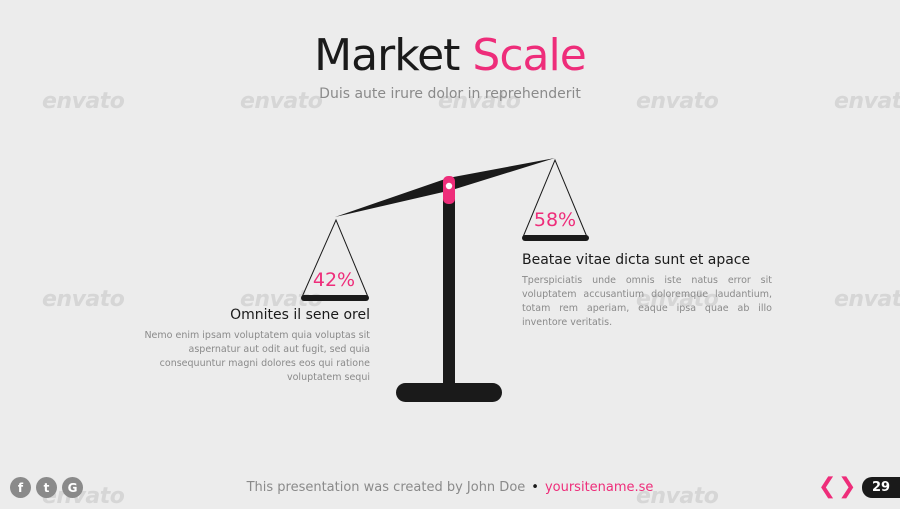 The image size is (900, 509). What do you see at coordinates (555, 238) in the screenshot?
I see `right-pan` at bounding box center [555, 238].